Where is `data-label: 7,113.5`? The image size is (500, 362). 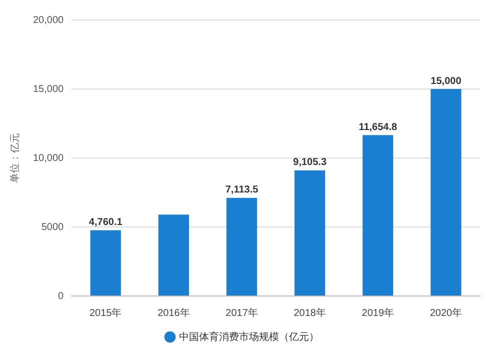
data-label: 7,113.5 is located at coordinates (242, 190).